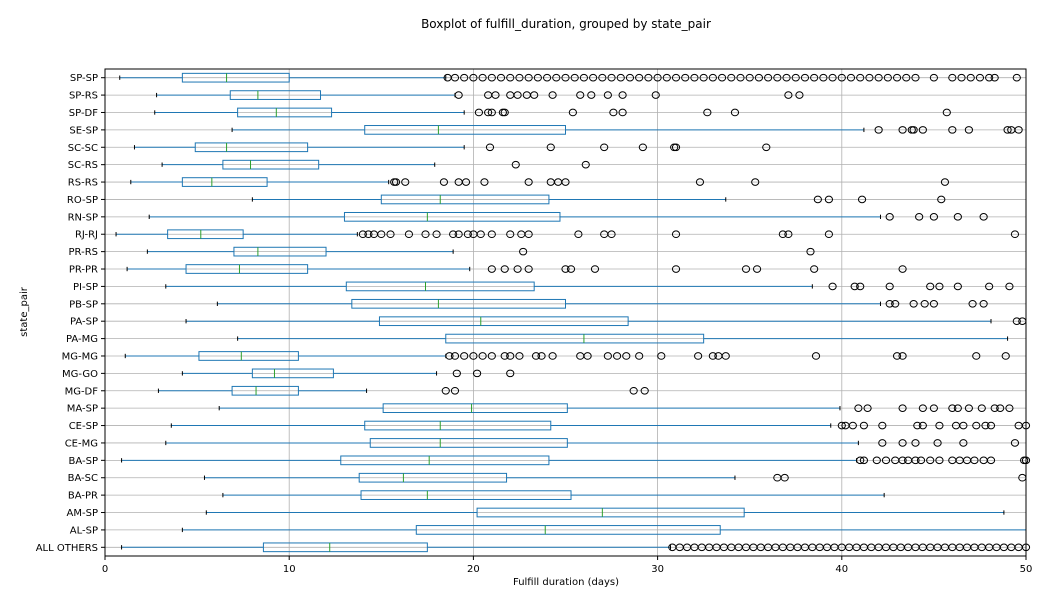 The width and height of the screenshot is (1050, 608). I want to click on y-tick-label: RN-SP, so click(83, 217).